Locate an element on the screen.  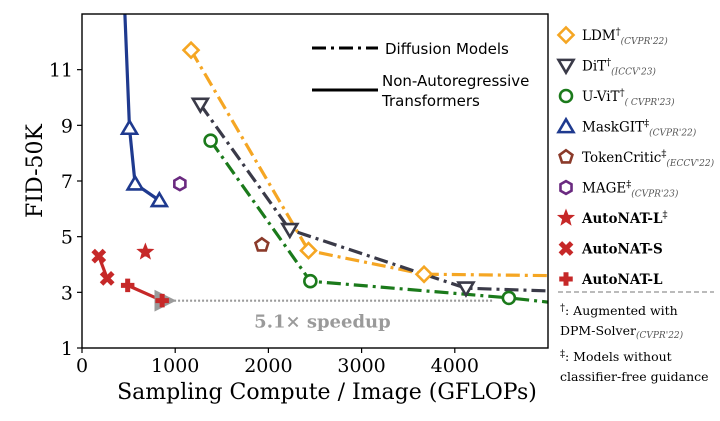
legend-entry-venue: ( CVPR'23) is located at coordinates (650, 102).